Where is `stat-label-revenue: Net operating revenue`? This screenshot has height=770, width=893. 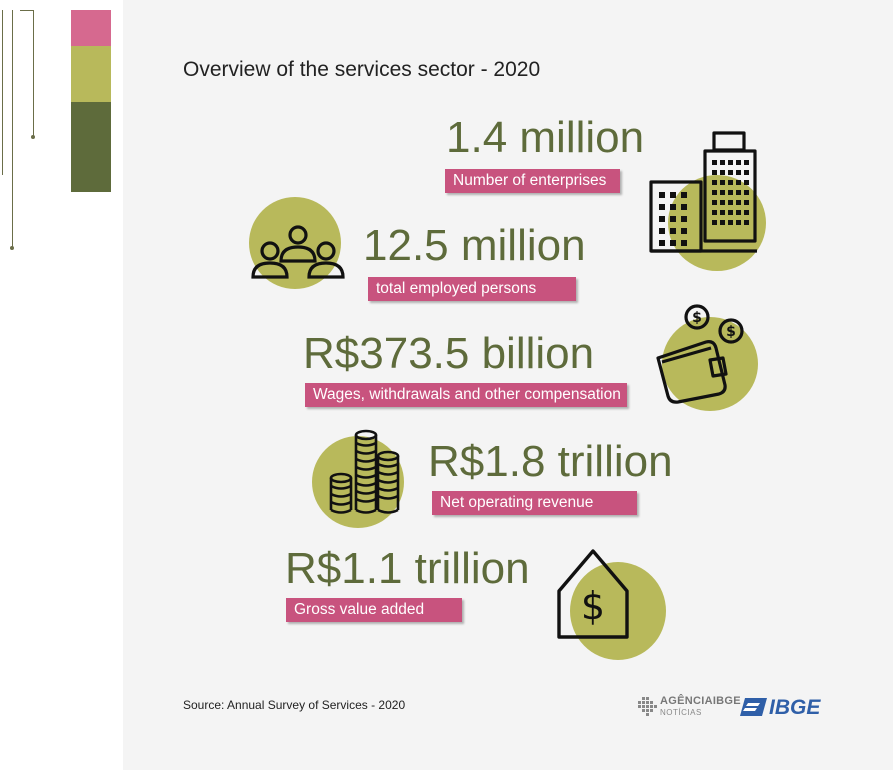 stat-label-revenue: Net operating revenue is located at coordinates (534, 503).